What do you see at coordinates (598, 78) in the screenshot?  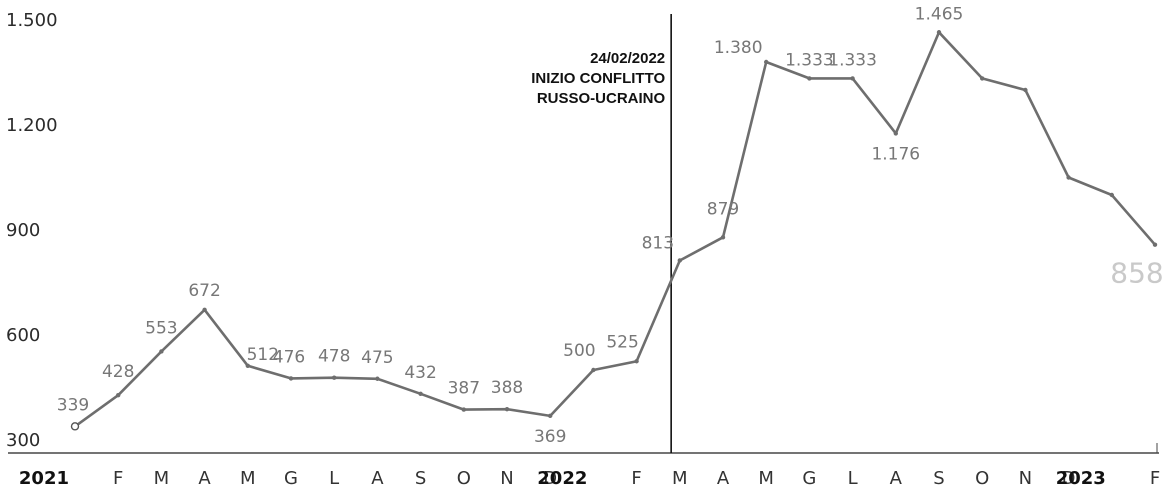 I see `conflict-annotation-line: INIZIO CONFLITTO` at bounding box center [598, 78].